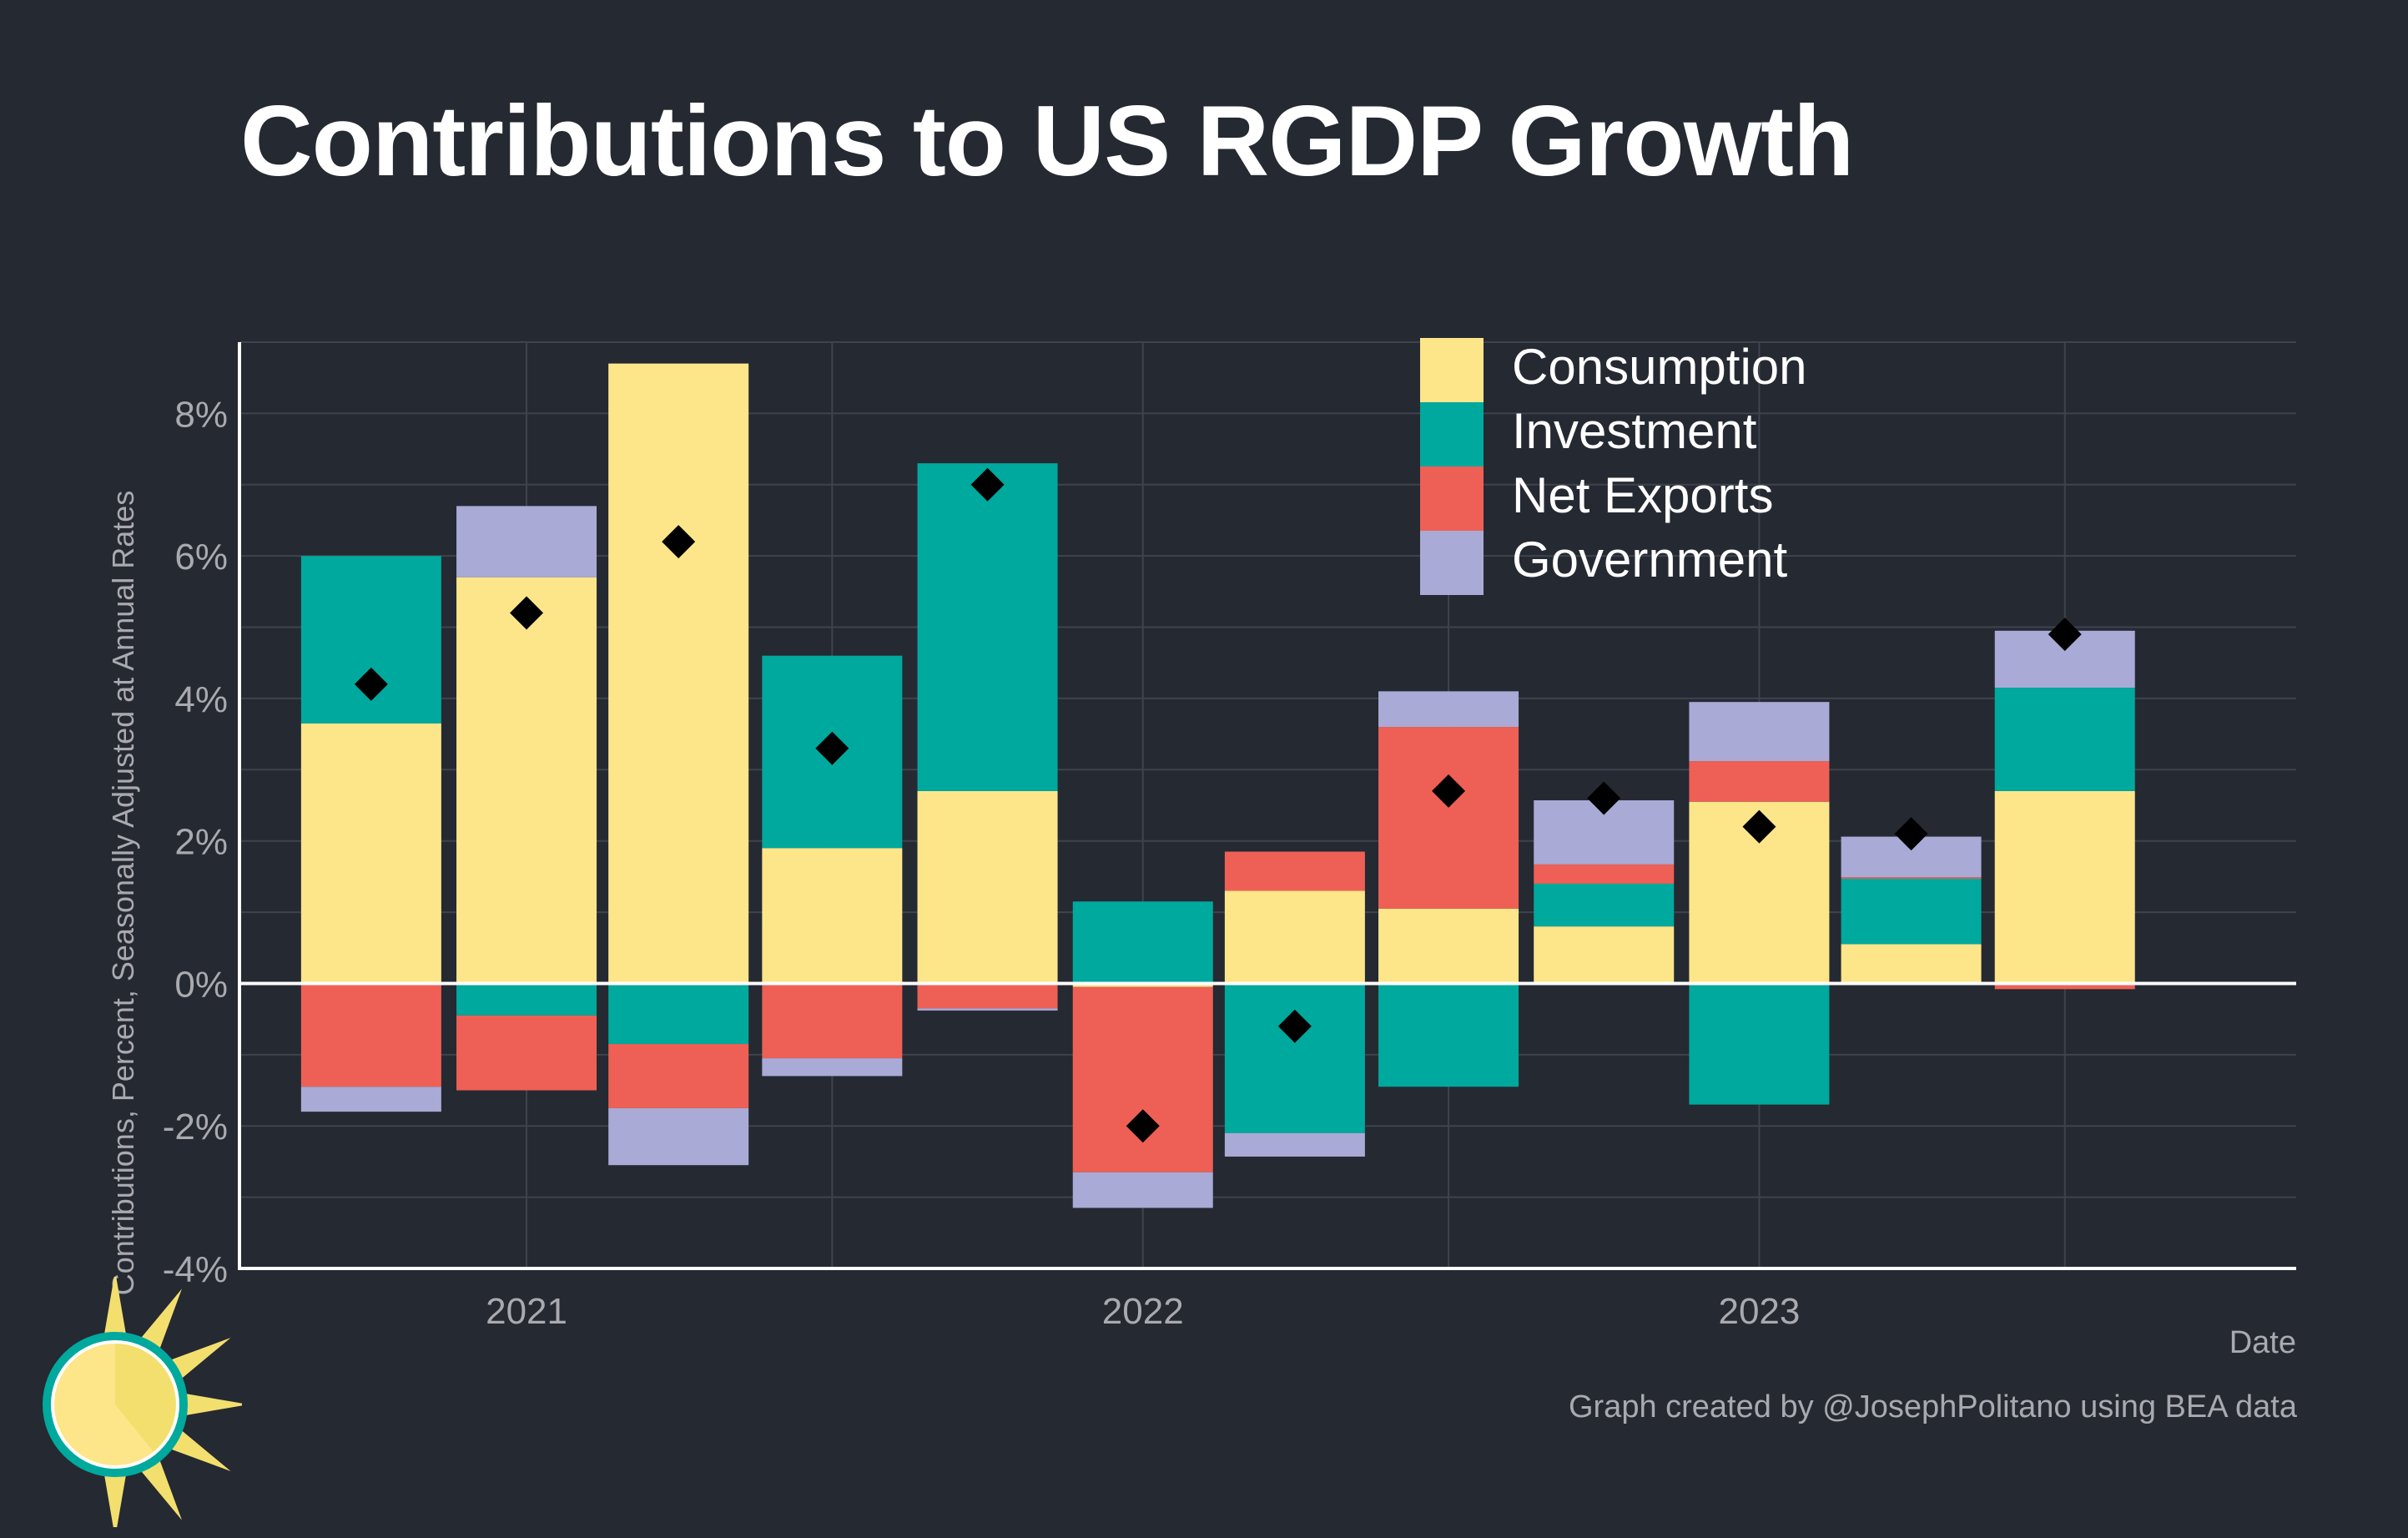 This screenshot has height=1538, width=2408. Describe the element at coordinates (201, 414) in the screenshot. I see `y-tick-label: 8%` at that location.